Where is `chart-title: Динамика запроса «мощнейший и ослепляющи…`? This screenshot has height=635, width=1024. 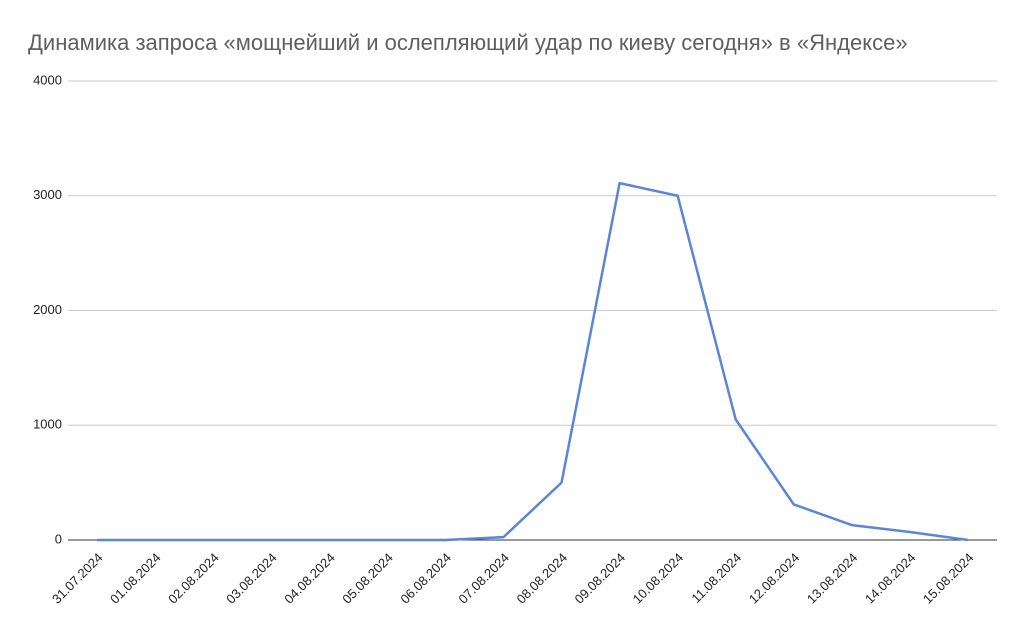 chart-title: Динамика запроса «мощнейший и ослепляющи… is located at coordinates (468, 42).